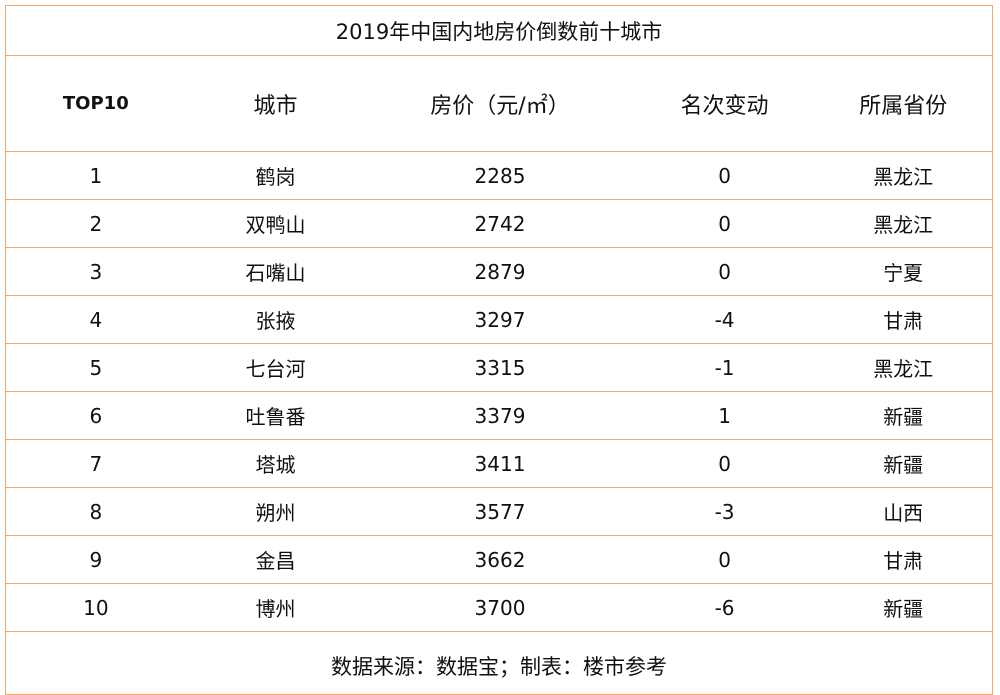 Image resolution: width=1000 pixels, height=695 pixels. I want to click on footer: 数据来源：数据宝；制表：楼市参考, so click(499, 667).